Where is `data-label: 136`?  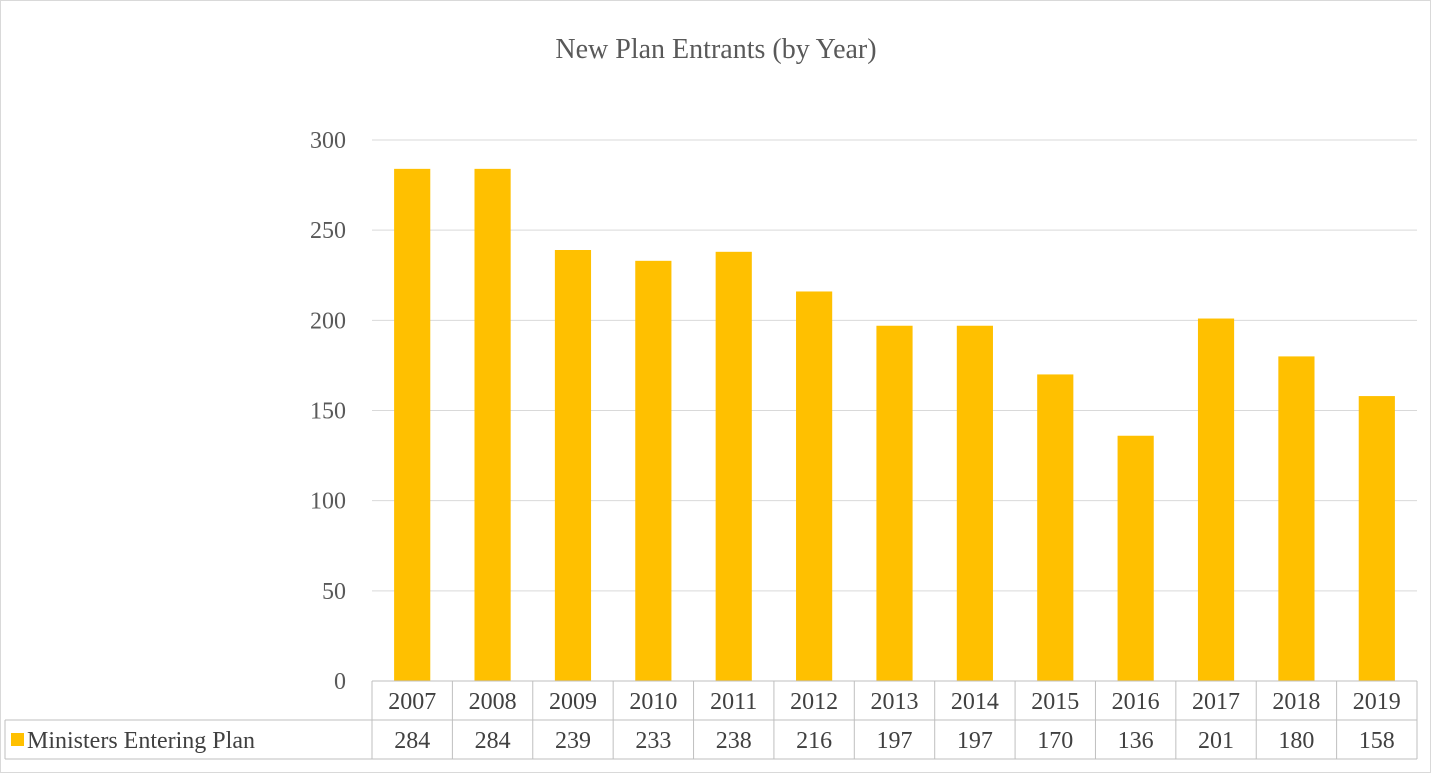 data-label: 136 is located at coordinates (1136, 741).